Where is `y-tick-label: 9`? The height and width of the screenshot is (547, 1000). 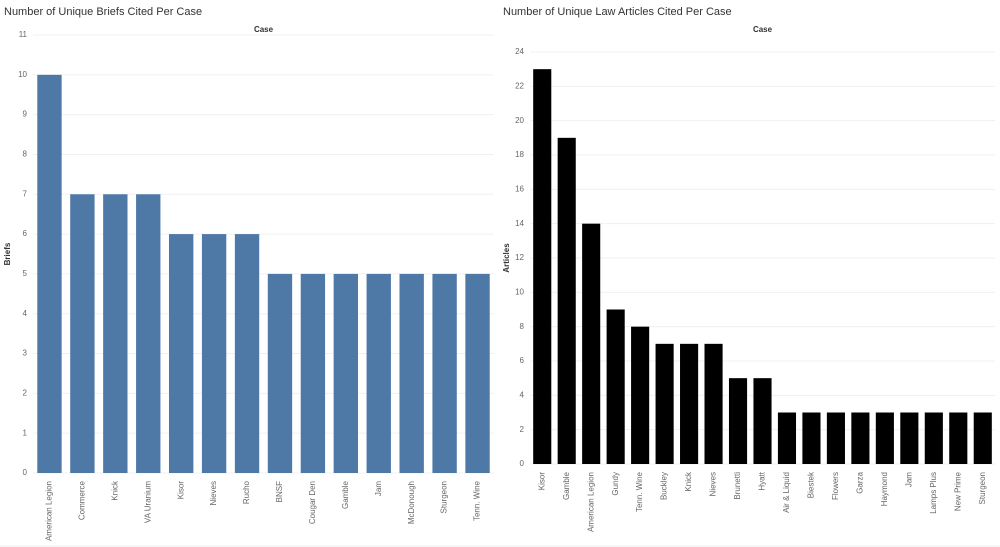
y-tick-label: 9 is located at coordinates (25, 114).